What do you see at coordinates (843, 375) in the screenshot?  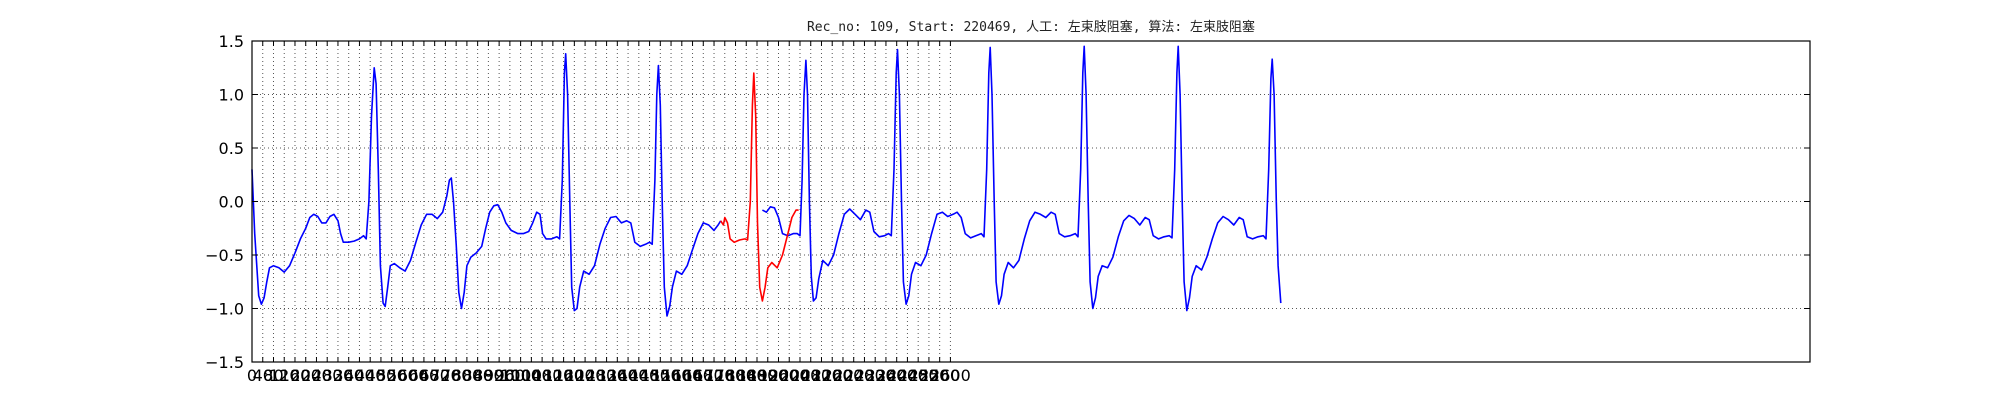 I see `x-tick-label: 2200` at bounding box center [843, 375].